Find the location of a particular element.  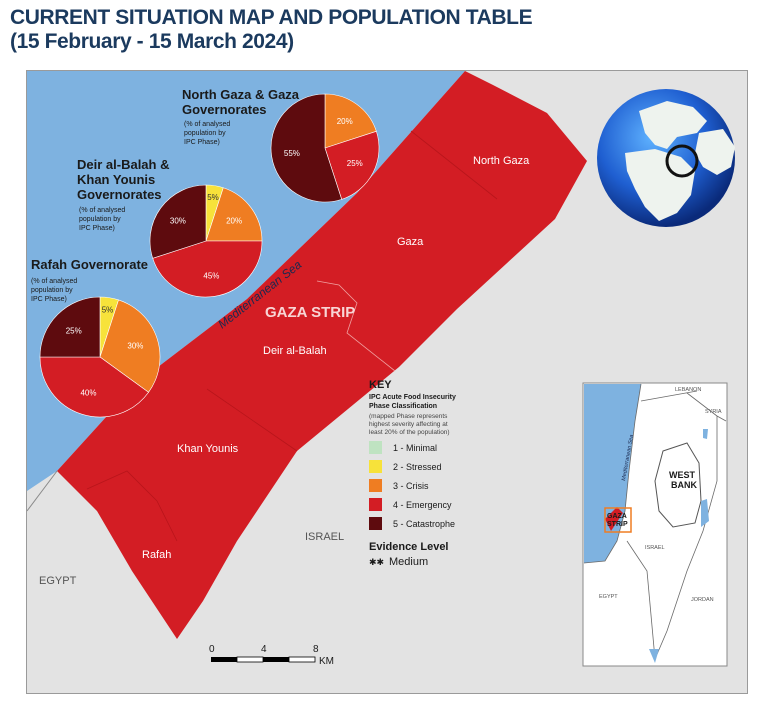

inset-gaza-strip is located at coordinates (614, 519).